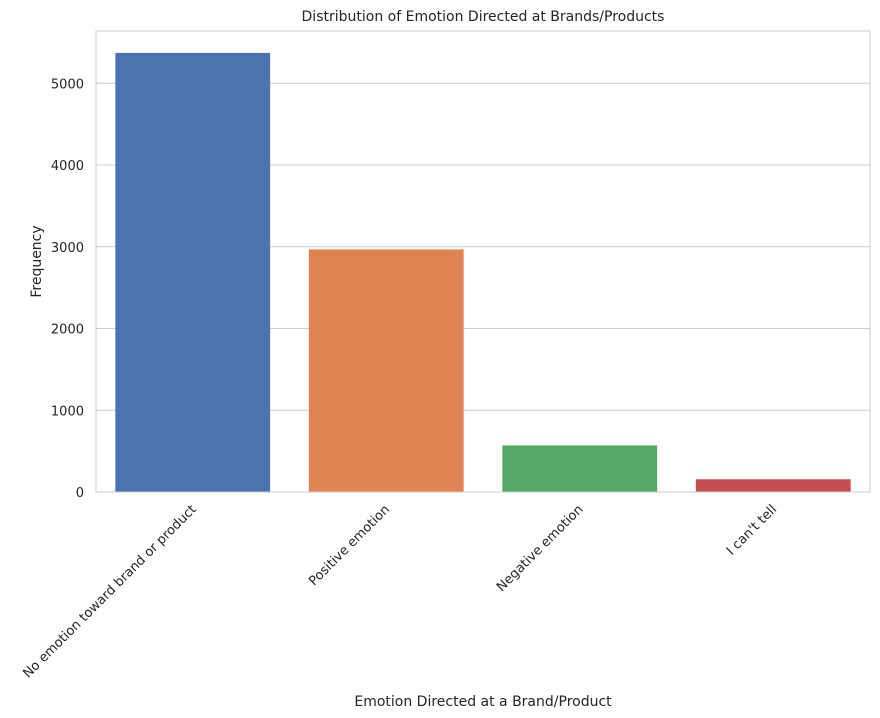  I want to click on y-tick-label: 2000, so click(67, 330).